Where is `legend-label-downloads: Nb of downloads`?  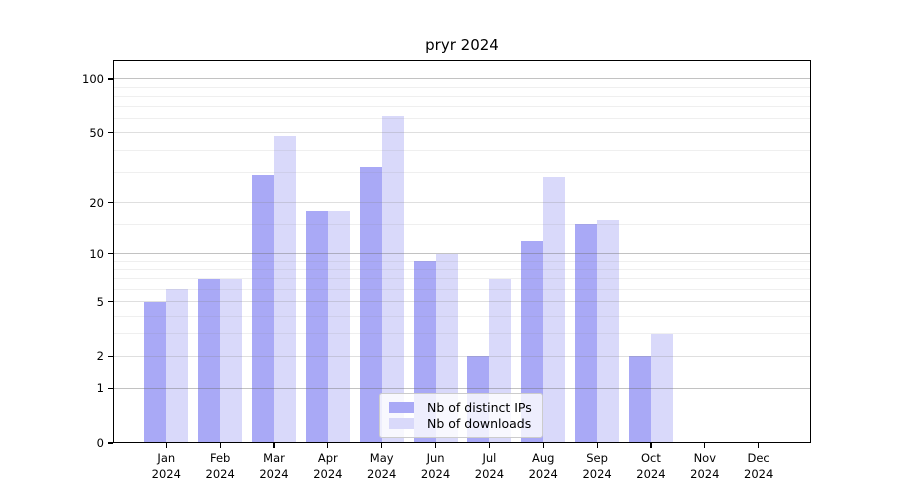
legend-label-downloads: Nb of downloads is located at coordinates (479, 424).